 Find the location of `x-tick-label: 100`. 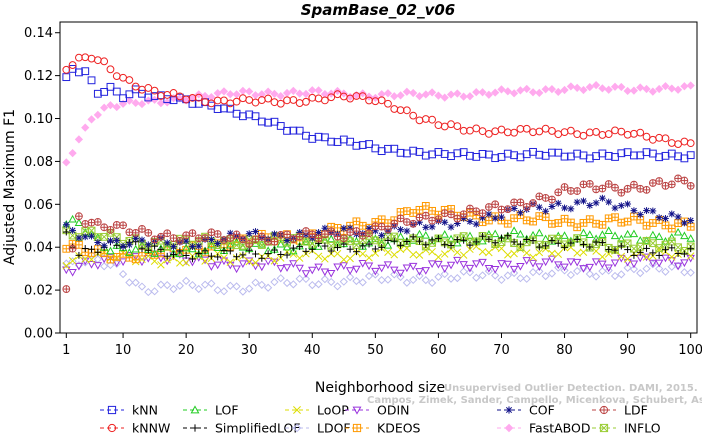

x-tick-label: 100 is located at coordinates (690, 350).